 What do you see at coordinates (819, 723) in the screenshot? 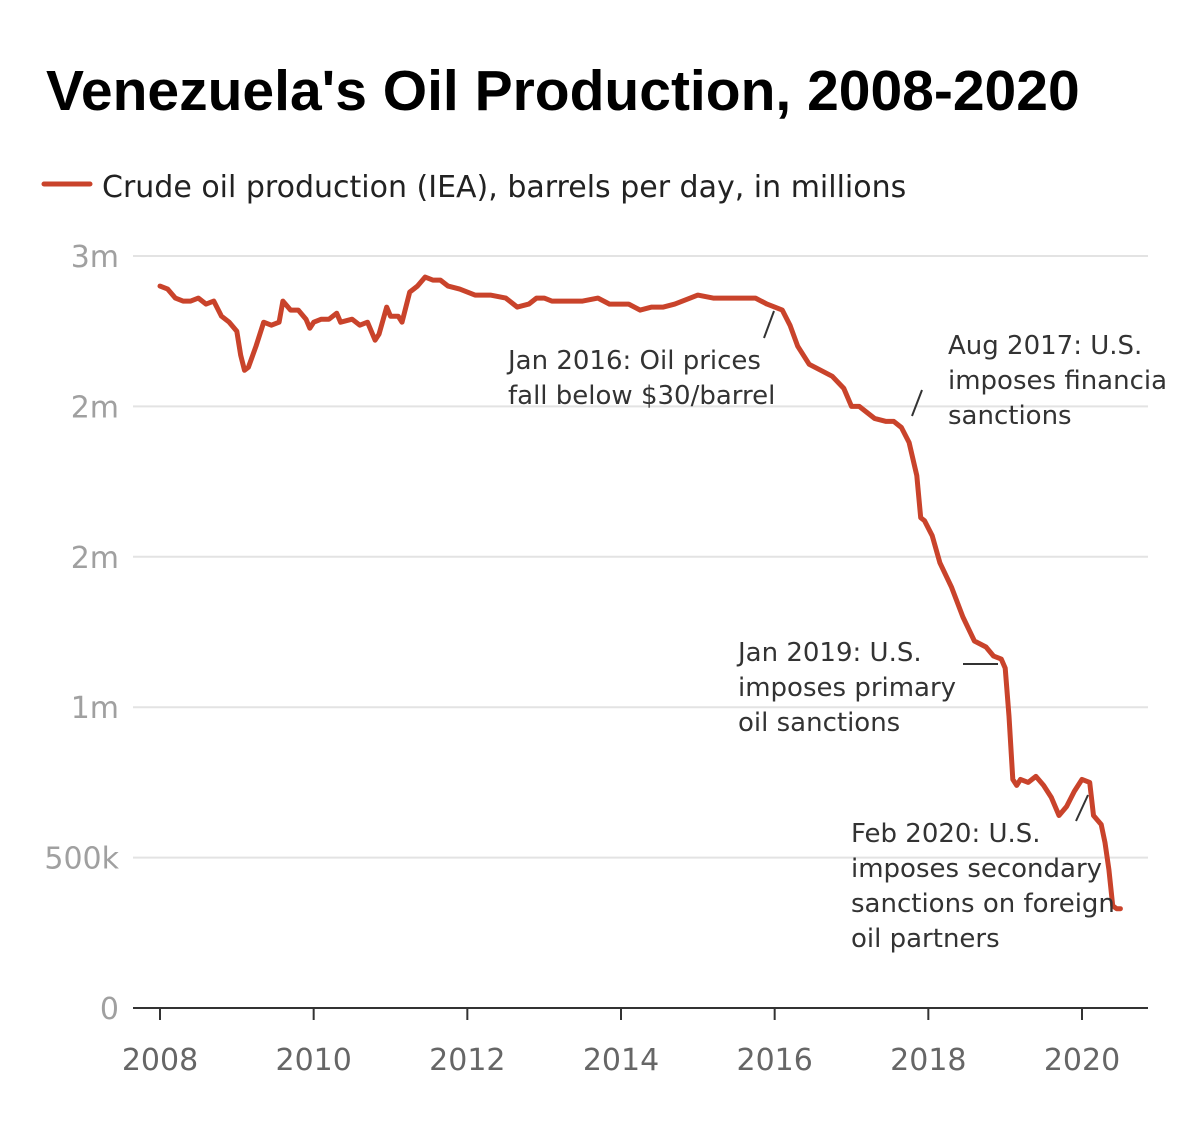
I see `annotation-line: oil sanctions` at bounding box center [819, 723].